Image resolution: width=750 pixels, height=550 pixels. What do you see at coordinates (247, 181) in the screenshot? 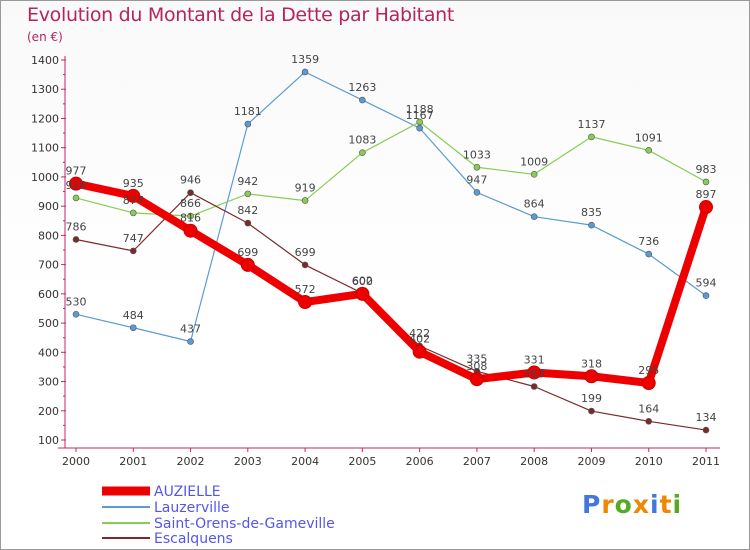
I see `data-label: 942` at bounding box center [247, 181].